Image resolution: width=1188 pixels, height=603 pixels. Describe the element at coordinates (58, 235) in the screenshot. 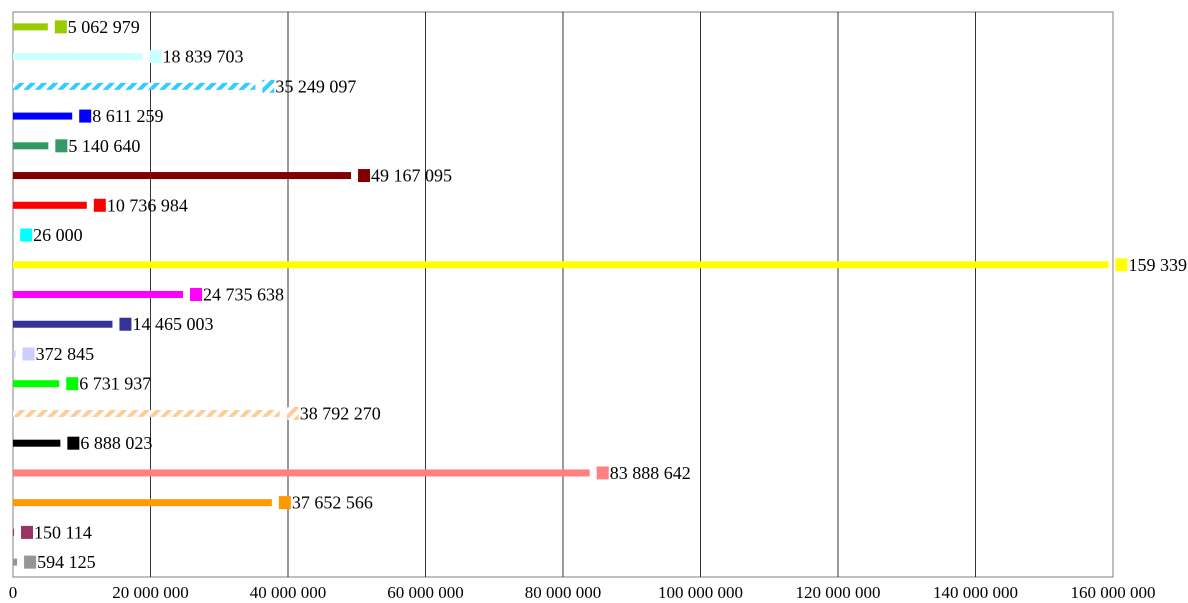

I see `data-label: 26 000` at that location.